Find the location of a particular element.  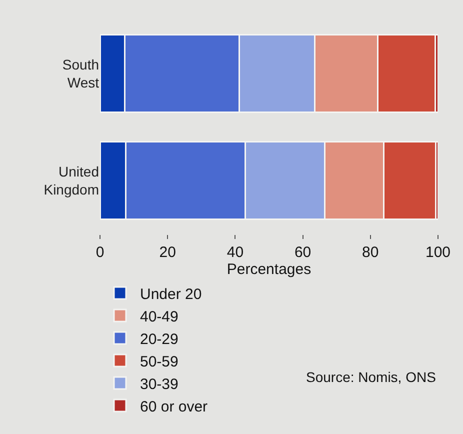

legend-label: 30-39 is located at coordinates (159, 384).